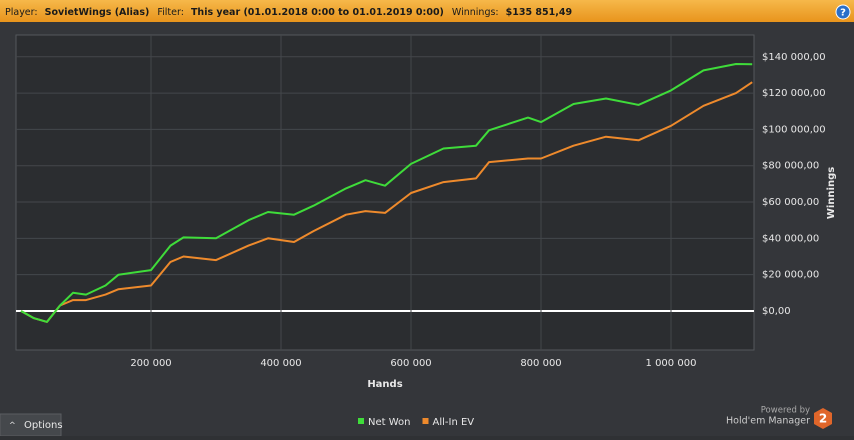  Describe the element at coordinates (540, 363) in the screenshot. I see `x-tick-label: 800 000` at that location.